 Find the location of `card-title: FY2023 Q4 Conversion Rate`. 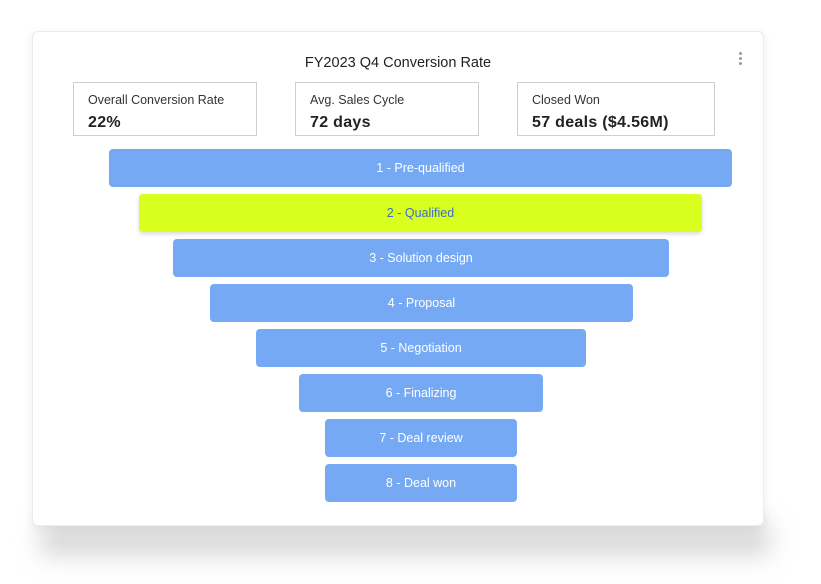

card-title: FY2023 Q4 Conversion Rate is located at coordinates (398, 63).